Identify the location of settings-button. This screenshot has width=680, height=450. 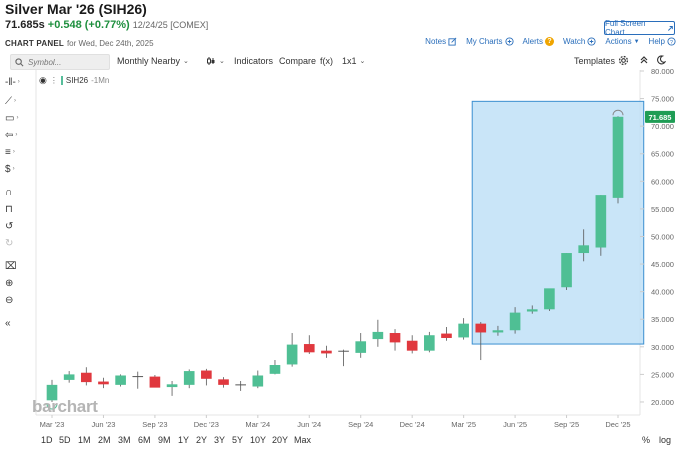
(623, 60).